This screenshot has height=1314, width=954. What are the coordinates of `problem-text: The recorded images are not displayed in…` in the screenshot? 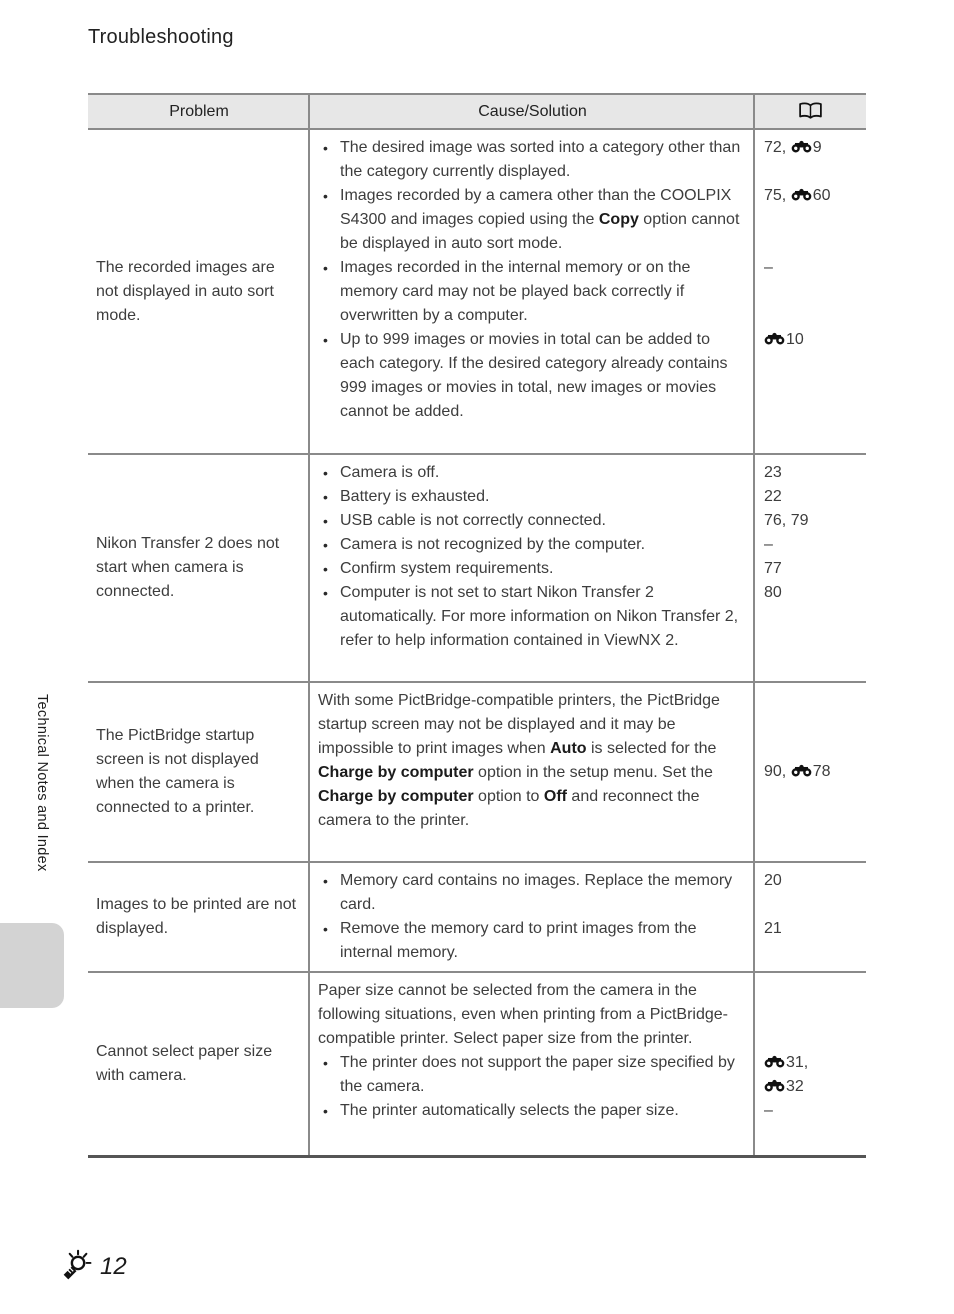 It's located at (185, 291).